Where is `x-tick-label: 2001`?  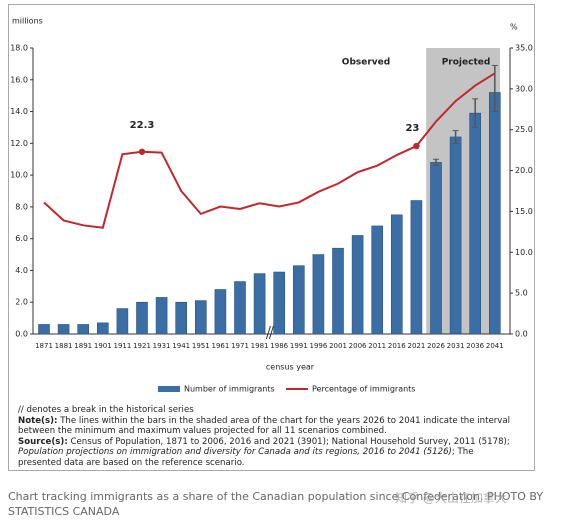 x-tick-label: 2001 is located at coordinates (338, 346).